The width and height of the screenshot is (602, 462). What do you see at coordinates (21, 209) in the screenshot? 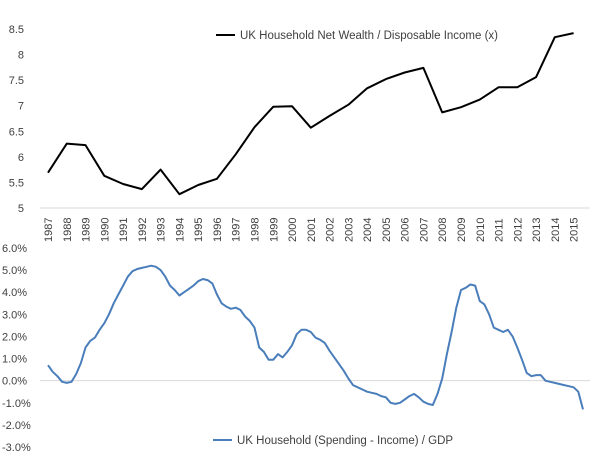
I see `net-wealth-y-tick-label: 5` at bounding box center [21, 209].